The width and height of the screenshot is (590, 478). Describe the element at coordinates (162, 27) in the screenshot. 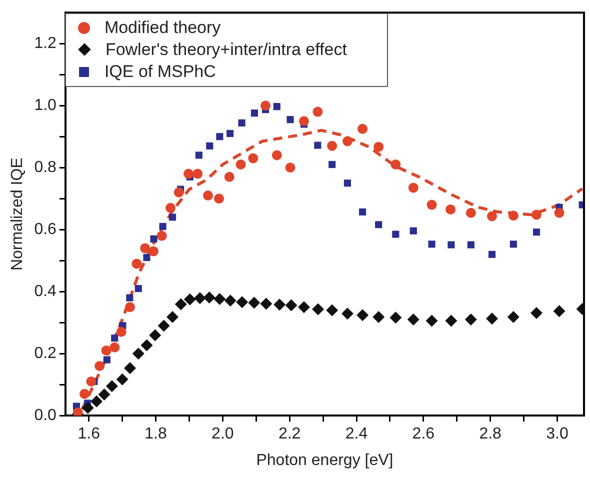

I see `legend-label: Modified theory` at that location.